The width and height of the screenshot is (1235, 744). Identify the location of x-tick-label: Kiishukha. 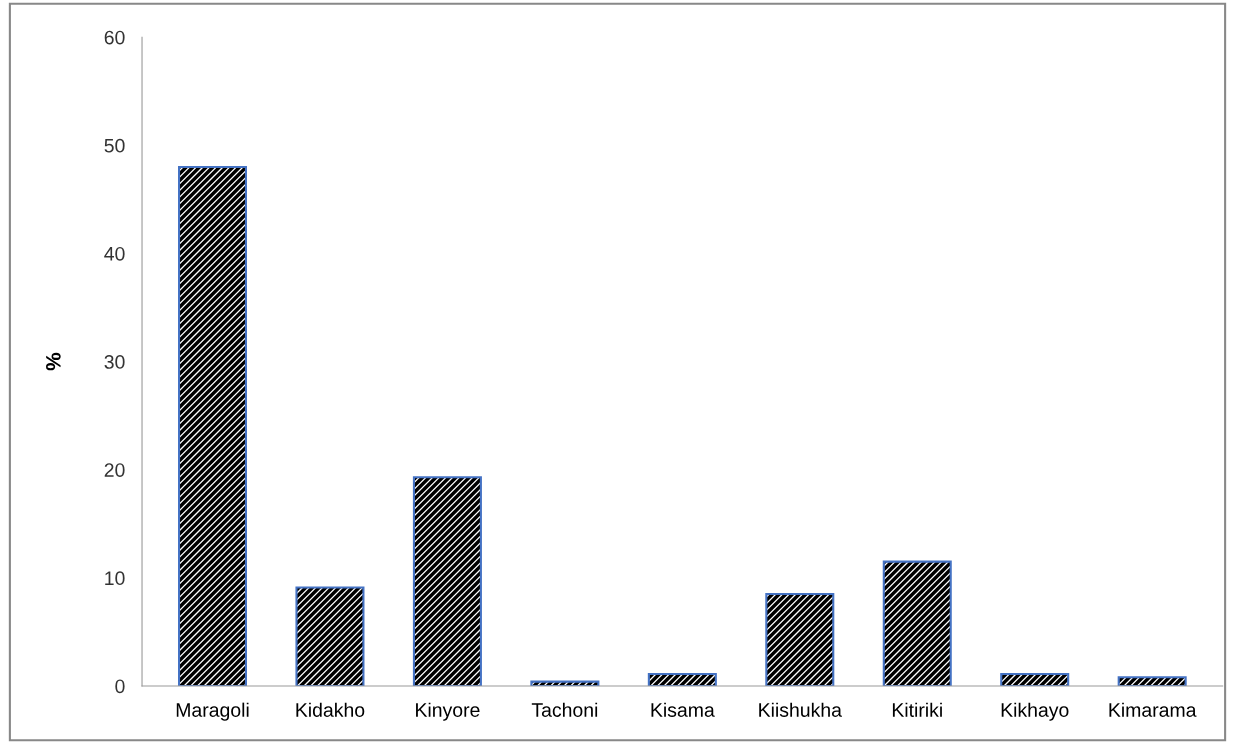
(800, 709).